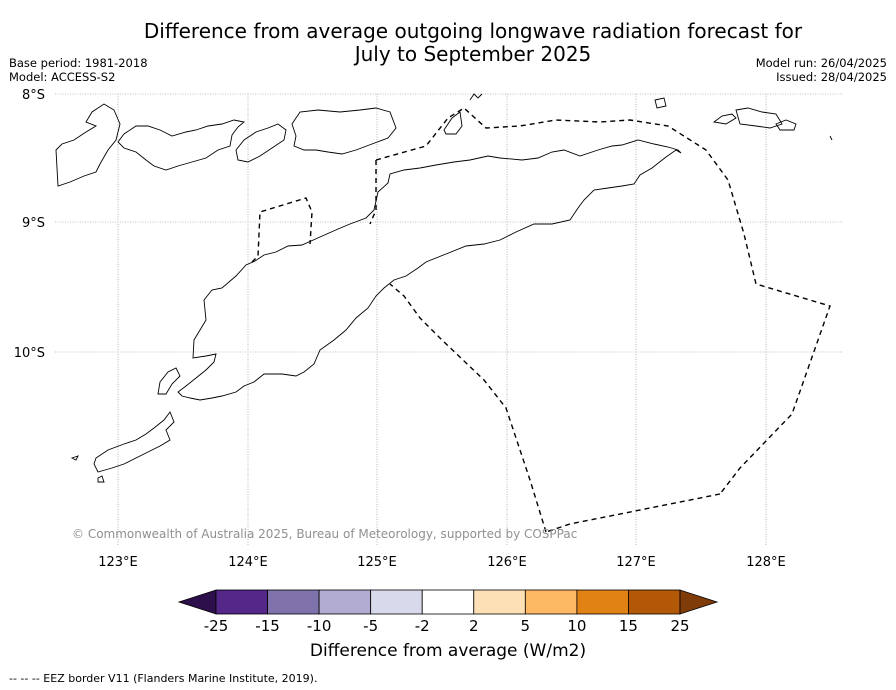 The height and width of the screenshot is (690, 896). What do you see at coordinates (447, 626) in the screenshot?
I see `colorbar-ticks: -25 -15 -10 -5 -2 2 5 10 15 25` at bounding box center [447, 626].